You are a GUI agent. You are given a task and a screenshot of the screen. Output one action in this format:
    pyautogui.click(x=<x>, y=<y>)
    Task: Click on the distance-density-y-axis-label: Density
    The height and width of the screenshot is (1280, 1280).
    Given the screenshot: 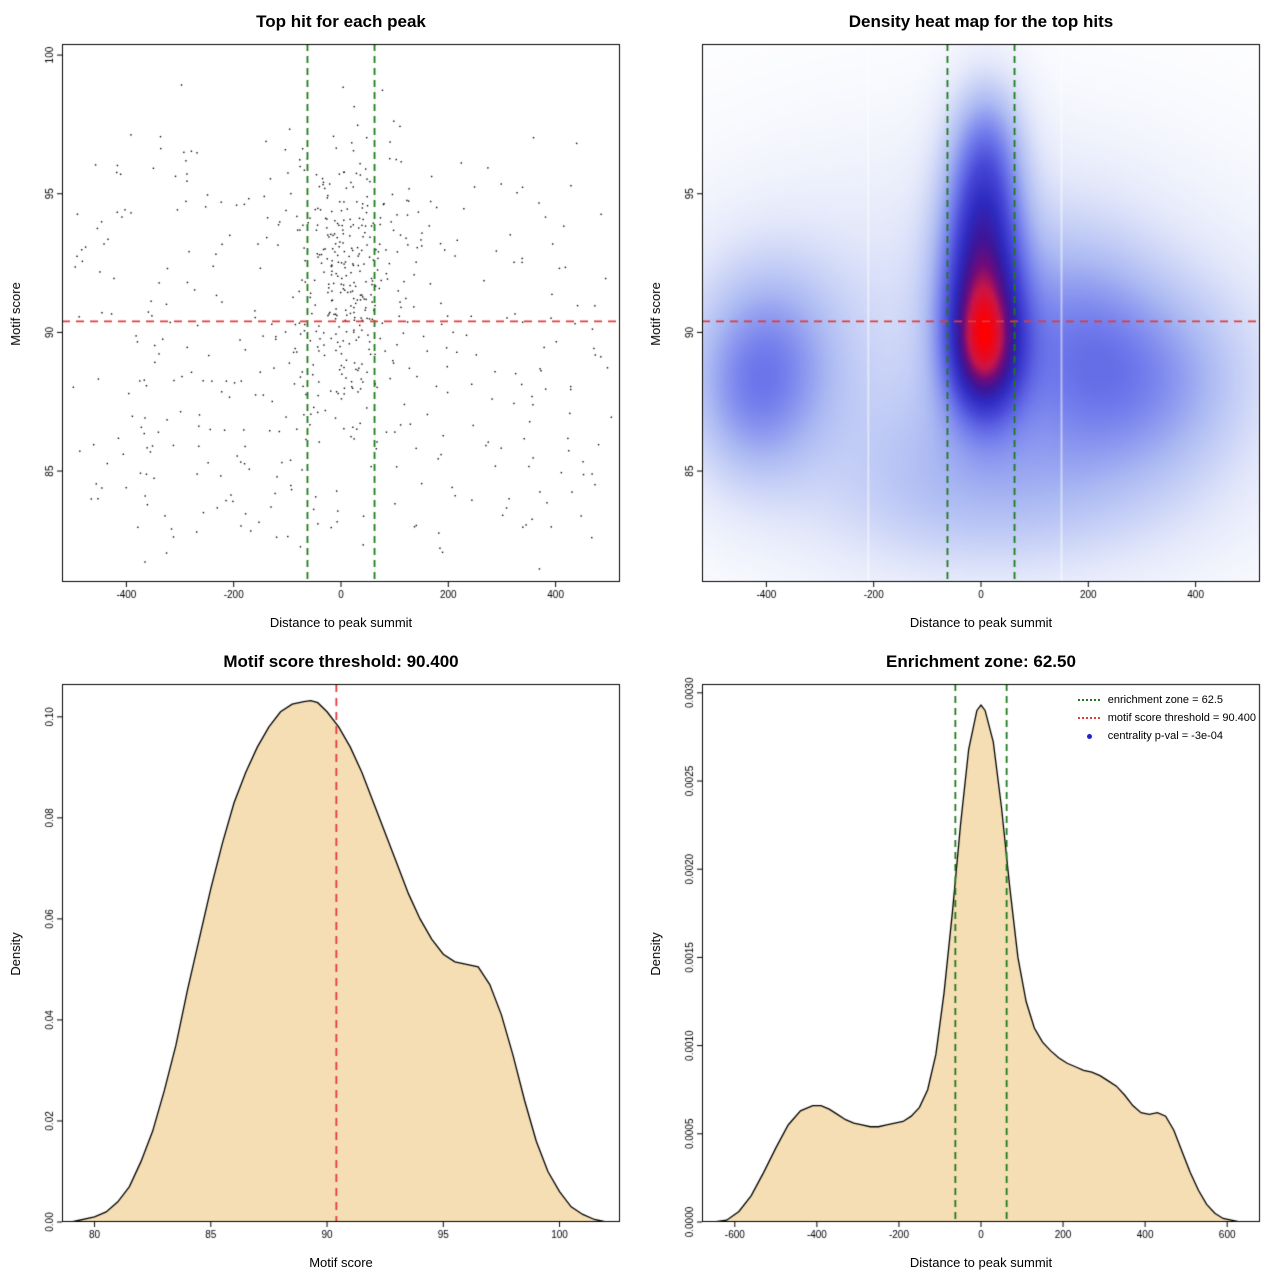 What is the action you would take?
    pyautogui.click(x=655, y=953)
    